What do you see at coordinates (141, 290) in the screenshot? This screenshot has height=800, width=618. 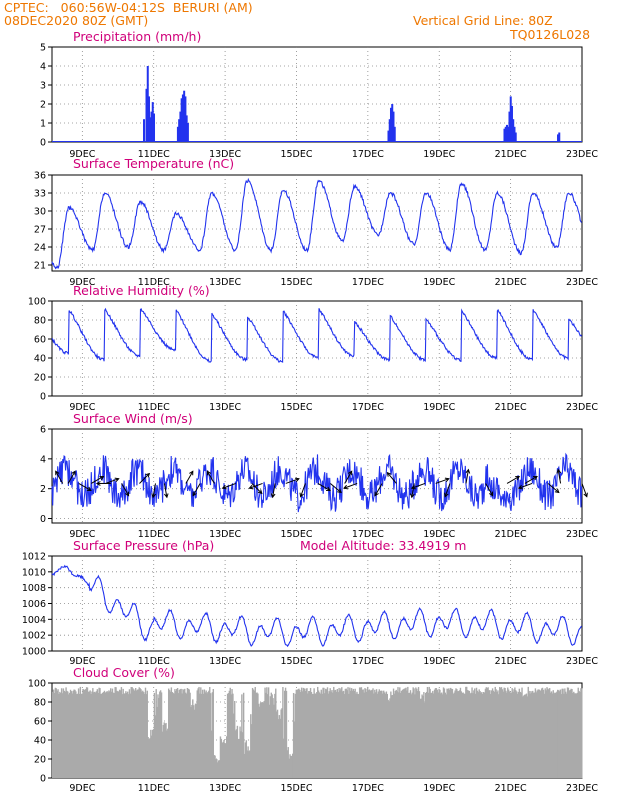 I see `panel-title: Relative Humidity (%)` at bounding box center [141, 290].